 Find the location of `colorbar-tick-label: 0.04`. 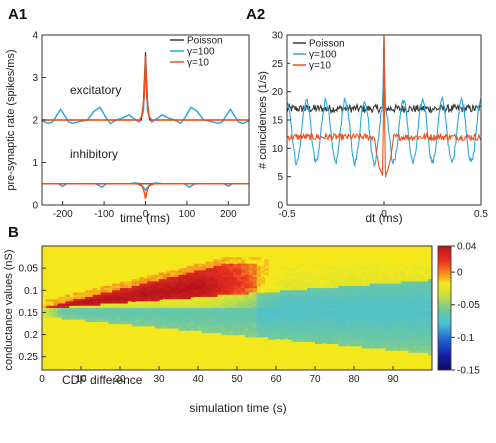

colorbar-tick-label: 0.04 is located at coordinates (467, 247).